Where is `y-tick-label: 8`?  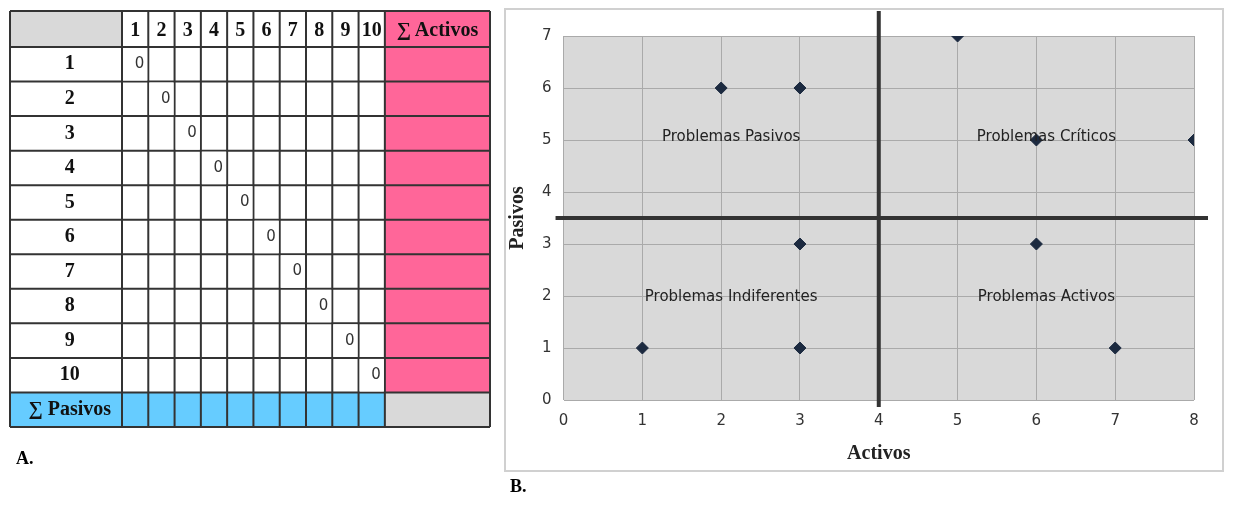 y-tick-label: 8 is located at coordinates (69, 304).